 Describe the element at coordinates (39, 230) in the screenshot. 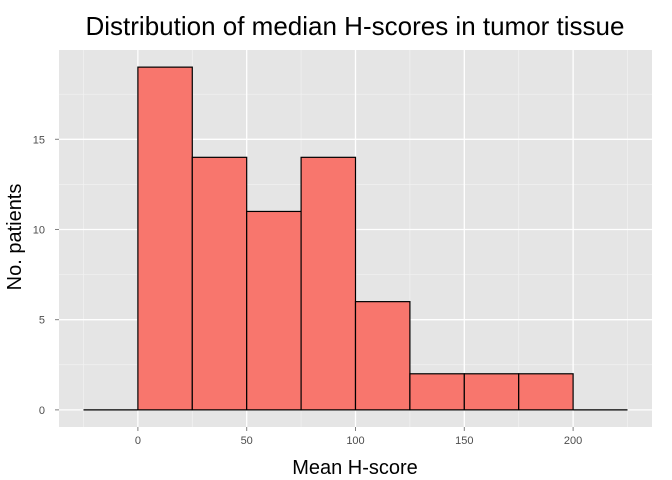

I see `y-tick-label: 10` at that location.